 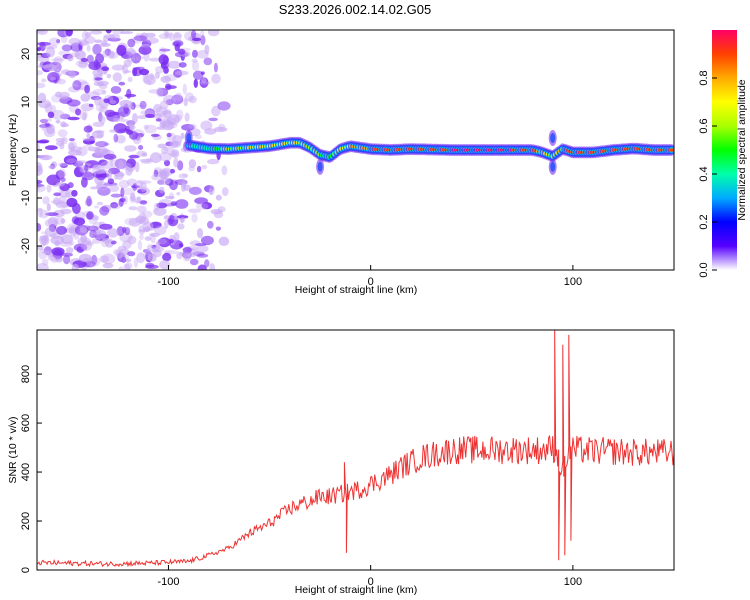 I want to click on spectrogram-x-tick-label: 100, so click(x=573, y=282).